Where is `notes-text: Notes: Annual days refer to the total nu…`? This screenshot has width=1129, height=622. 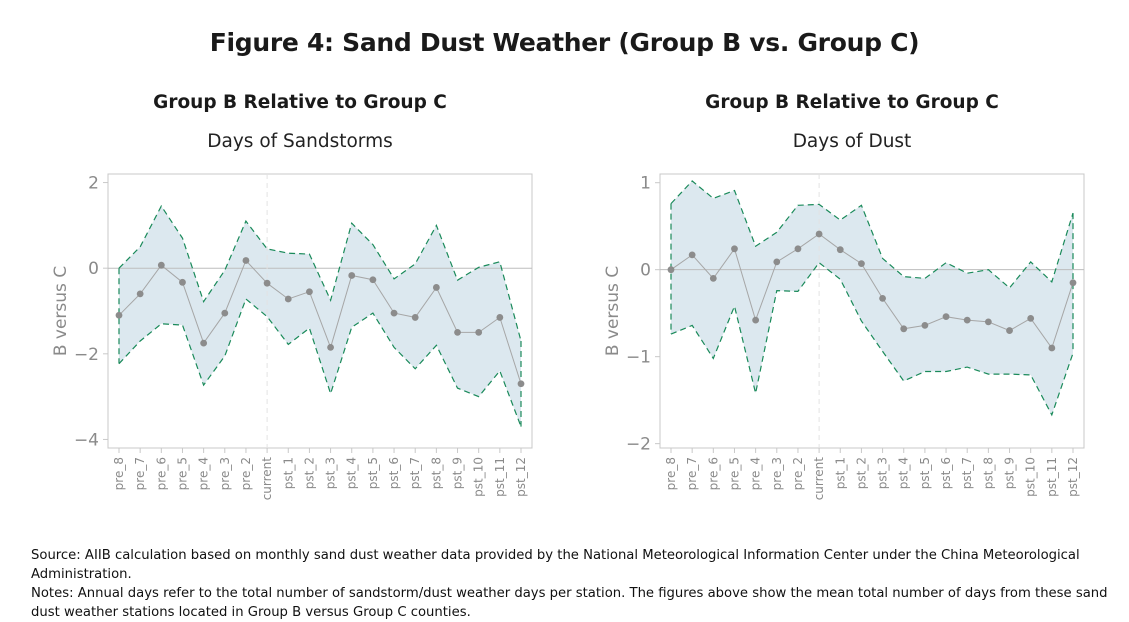
notes-text: Notes: Annual days refer to the total nu… is located at coordinates (569, 603).